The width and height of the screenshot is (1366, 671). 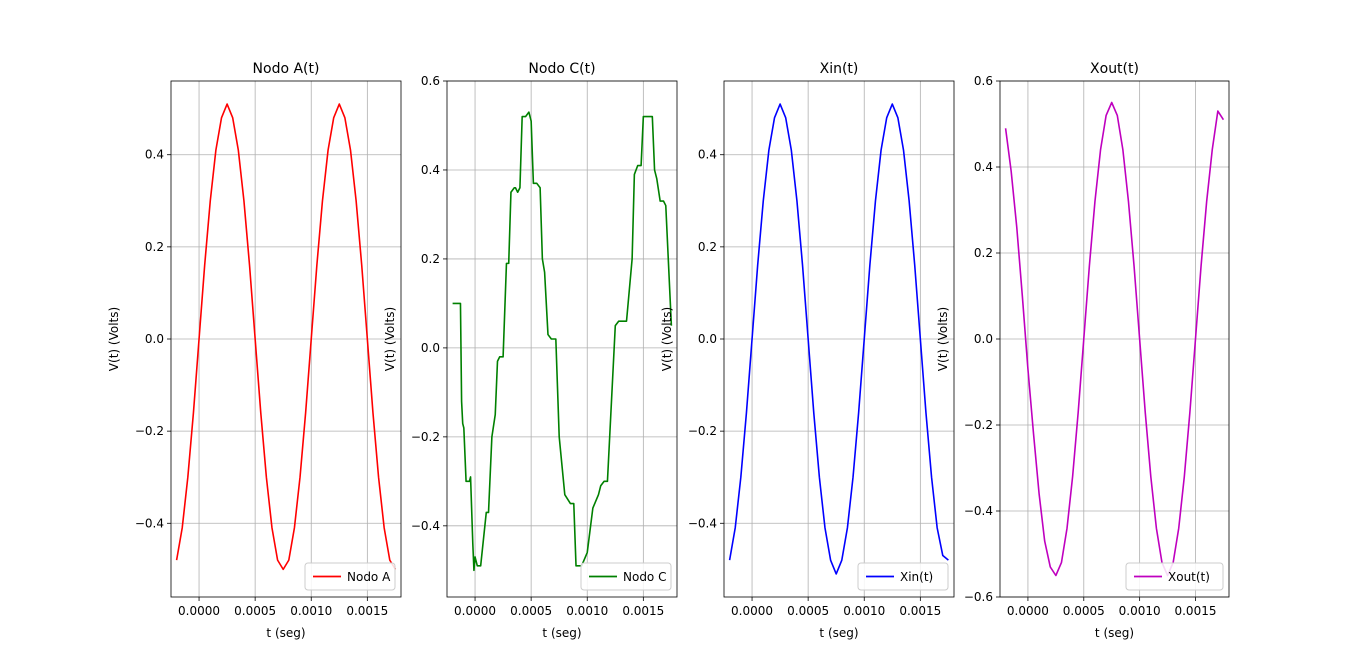 What do you see at coordinates (644, 577) in the screenshot?
I see `legend-label: Nodo C` at bounding box center [644, 577].